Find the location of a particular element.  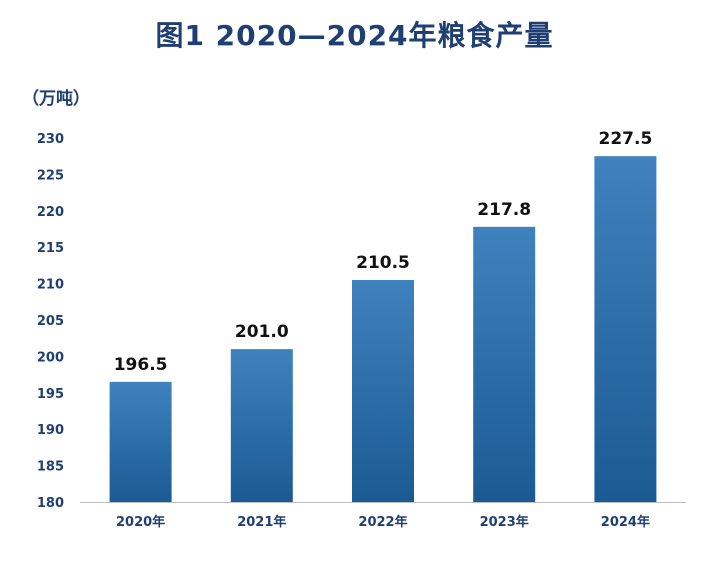

data-label: 210.5 is located at coordinates (383, 263).